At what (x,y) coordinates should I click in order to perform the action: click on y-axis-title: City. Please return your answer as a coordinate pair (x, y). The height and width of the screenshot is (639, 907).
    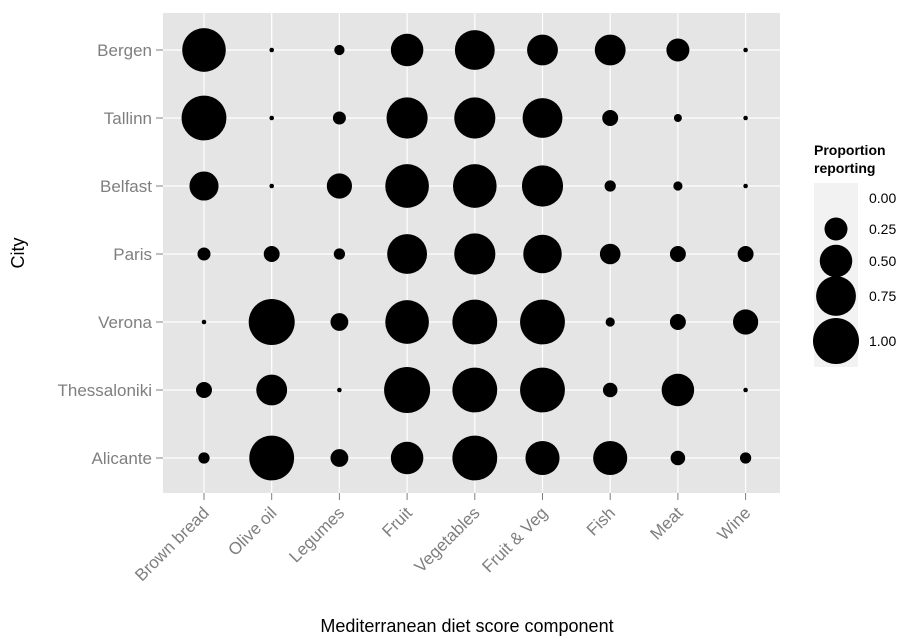
    Looking at the image, I should click on (18, 253).